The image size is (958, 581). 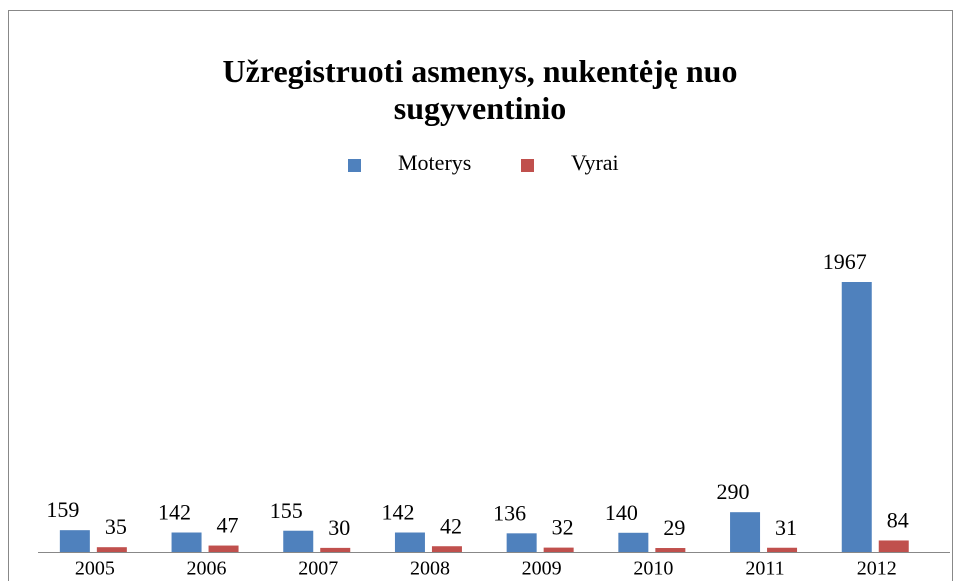 I want to click on value-label: 1967, so click(x=845, y=261).